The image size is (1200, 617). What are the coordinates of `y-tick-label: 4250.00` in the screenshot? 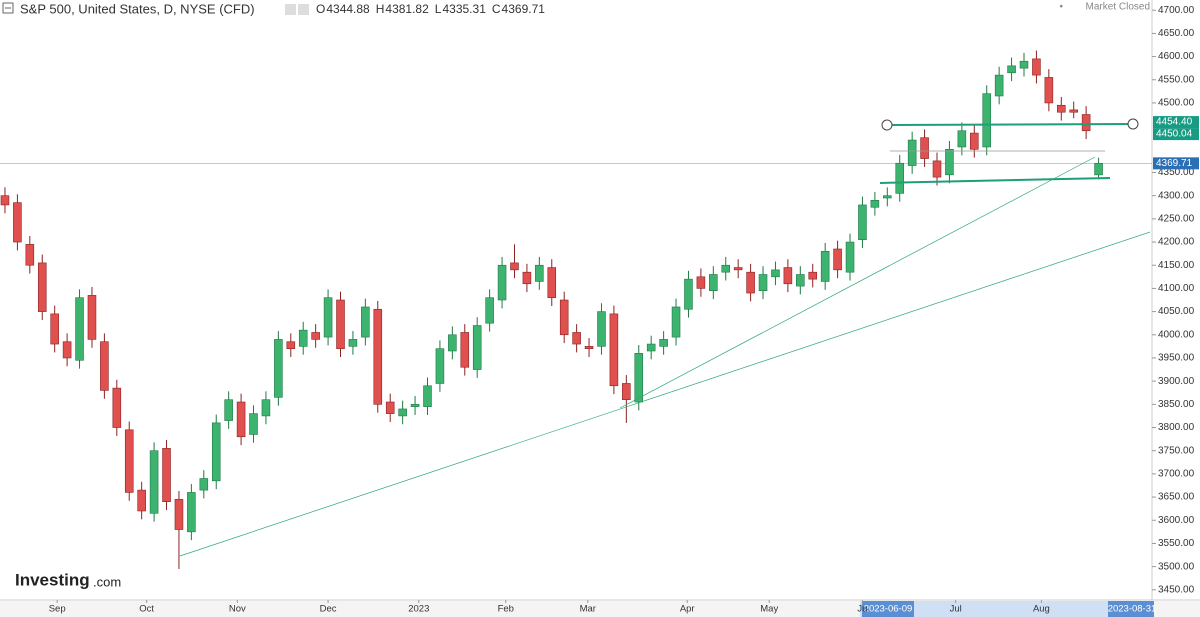 It's located at (1176, 218).